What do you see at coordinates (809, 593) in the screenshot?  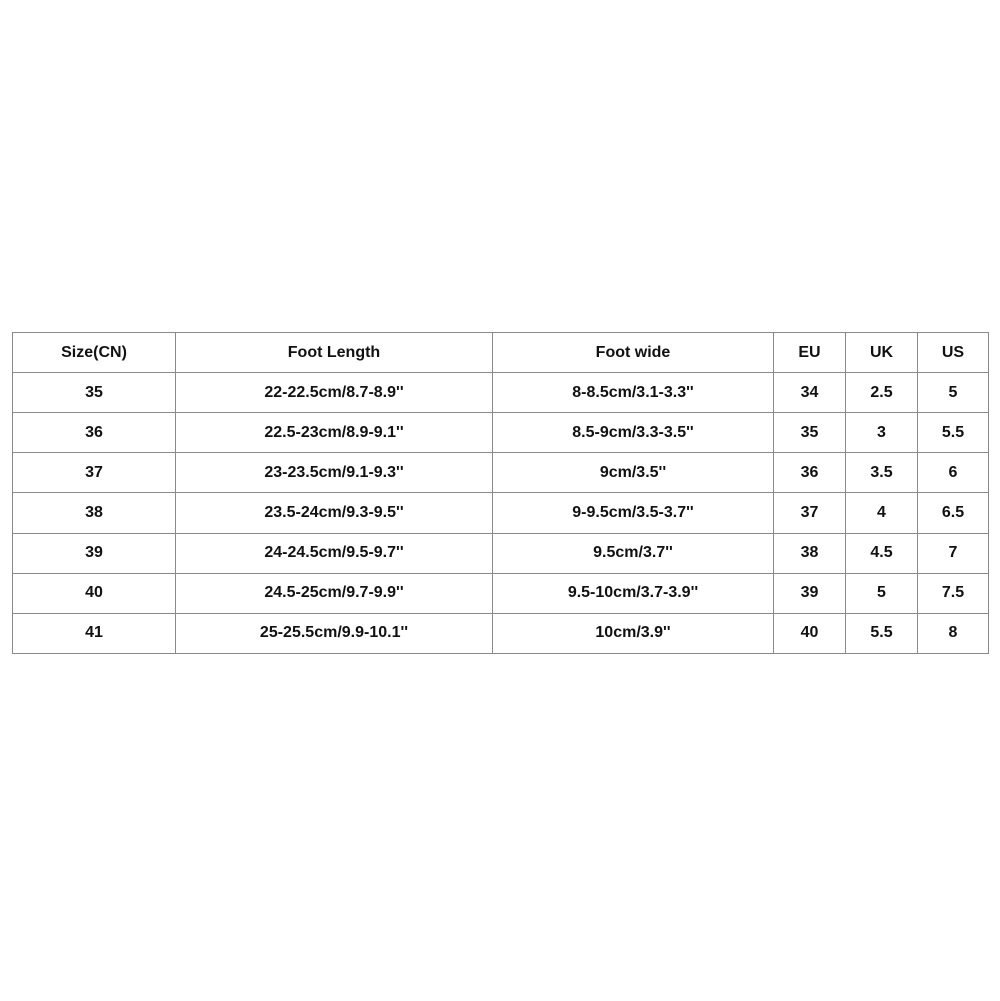 I see `cell-eu: 39` at bounding box center [809, 593].